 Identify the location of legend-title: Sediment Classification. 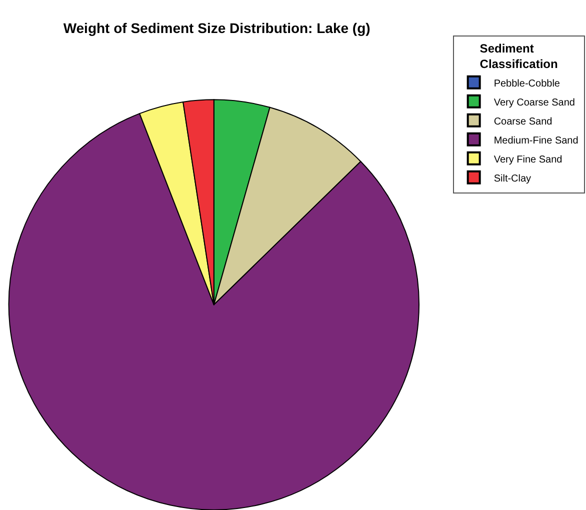
(519, 56).